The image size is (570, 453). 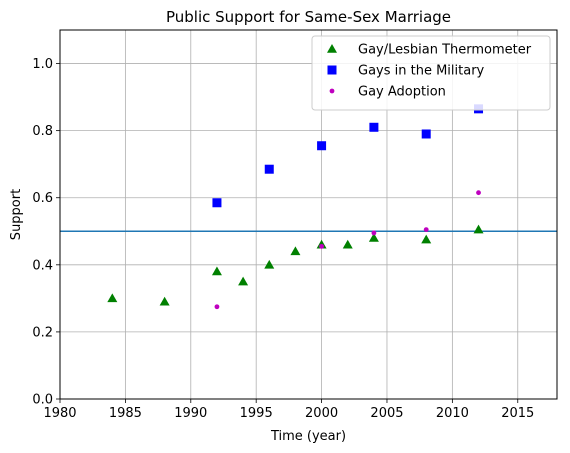 I want to click on y-tick-label: 0.4, so click(x=42, y=265).